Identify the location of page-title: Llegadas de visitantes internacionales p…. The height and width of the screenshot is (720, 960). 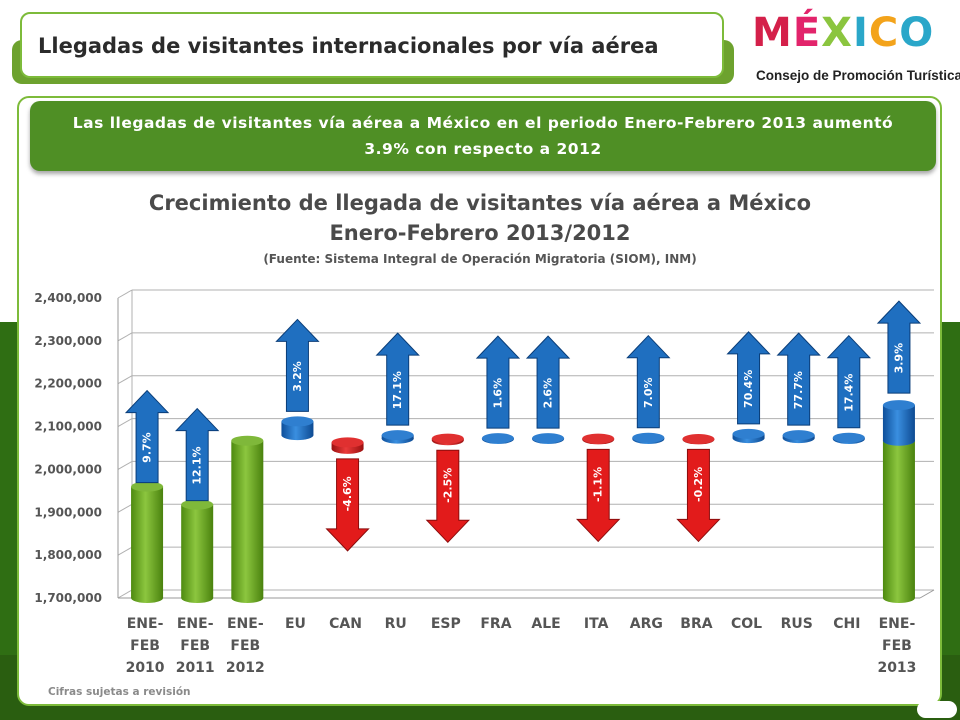
(348, 46).